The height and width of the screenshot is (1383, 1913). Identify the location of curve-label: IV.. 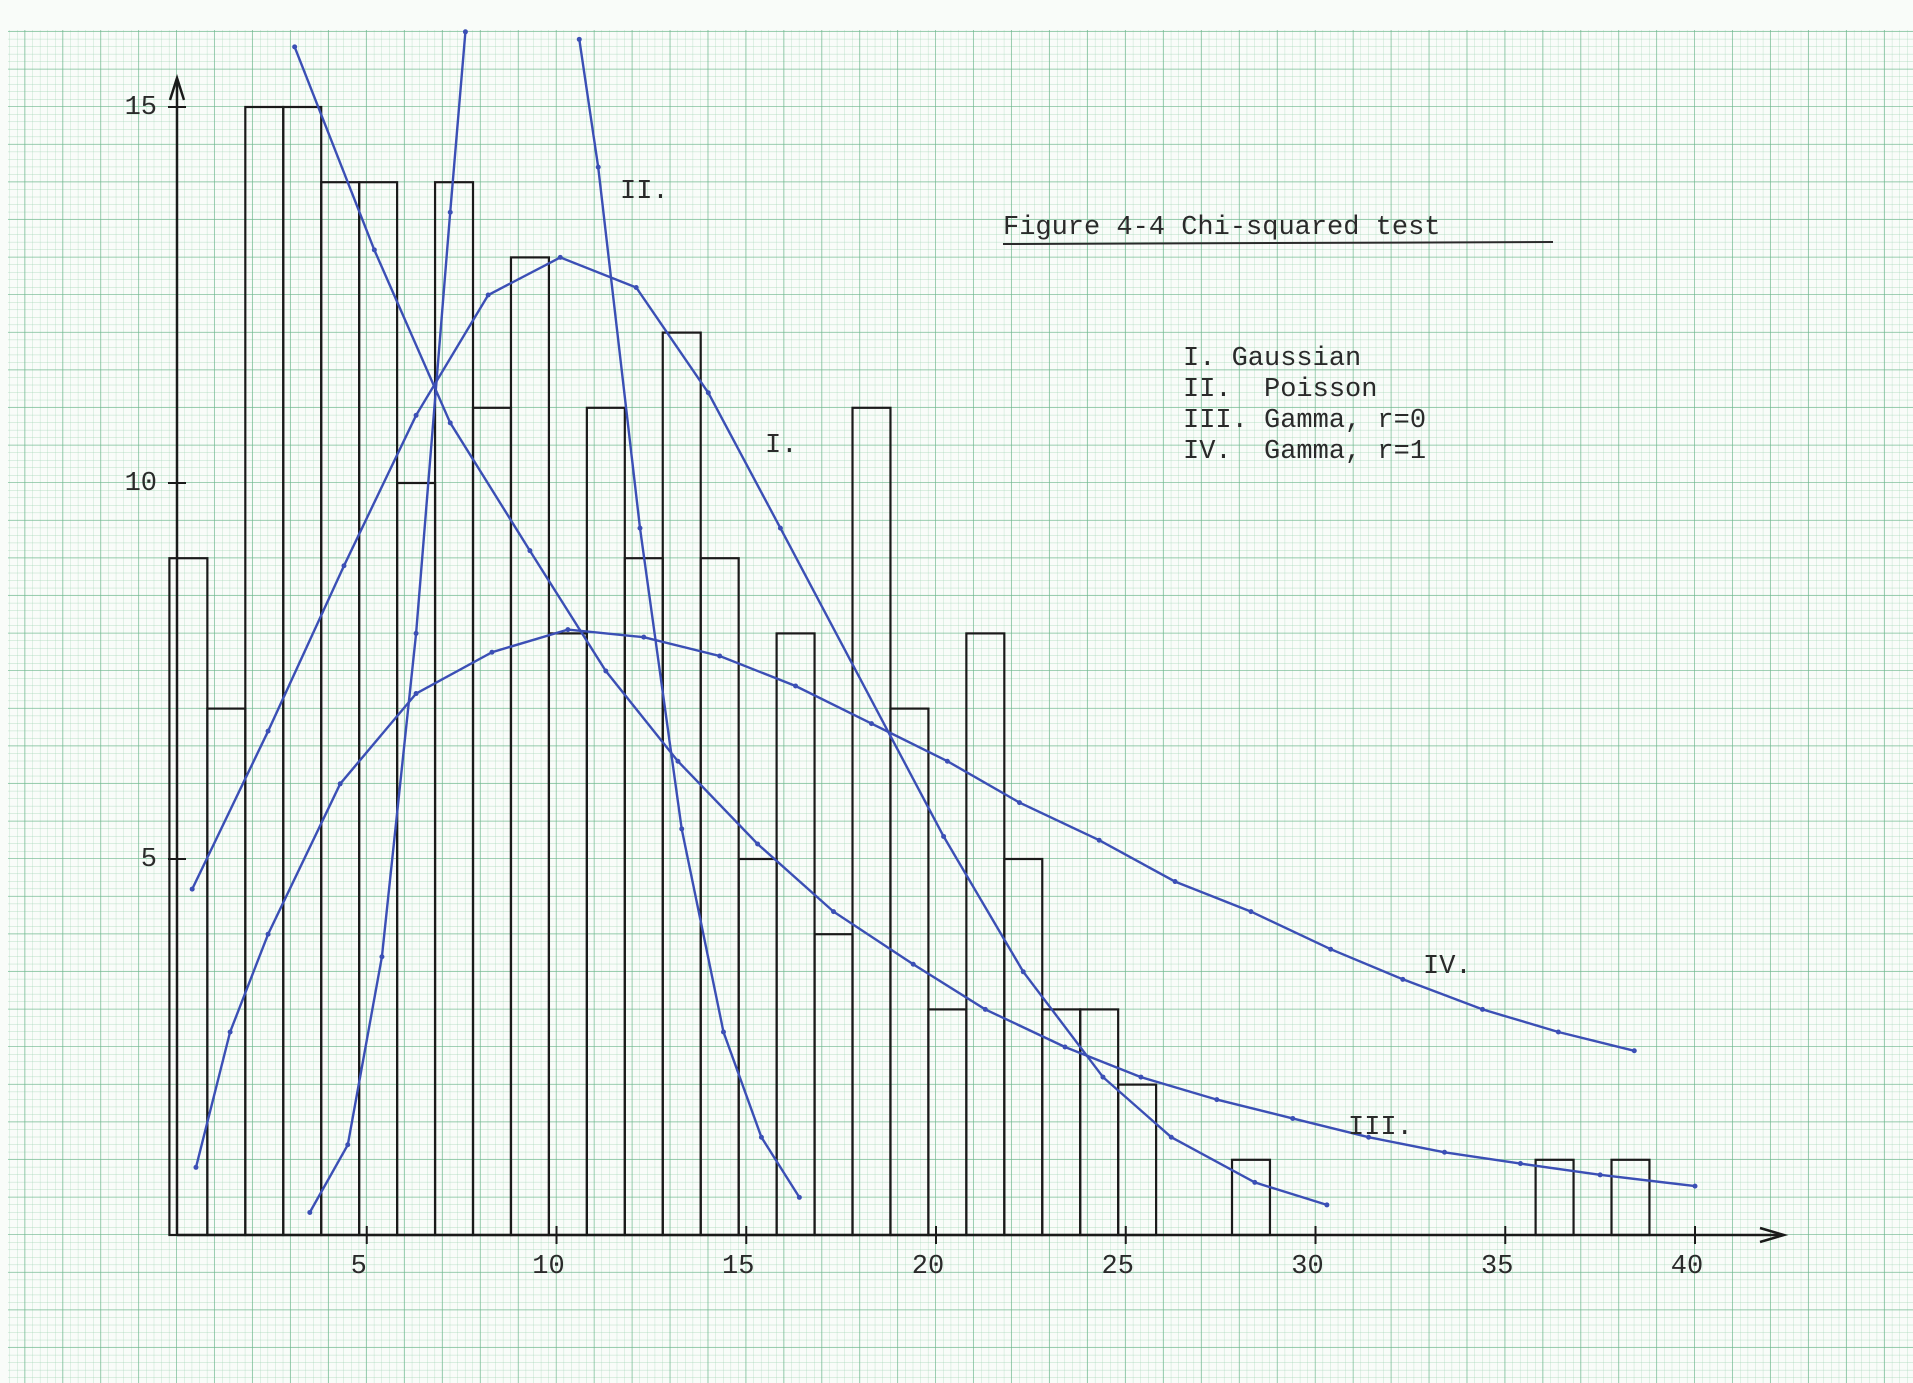
(1447, 967).